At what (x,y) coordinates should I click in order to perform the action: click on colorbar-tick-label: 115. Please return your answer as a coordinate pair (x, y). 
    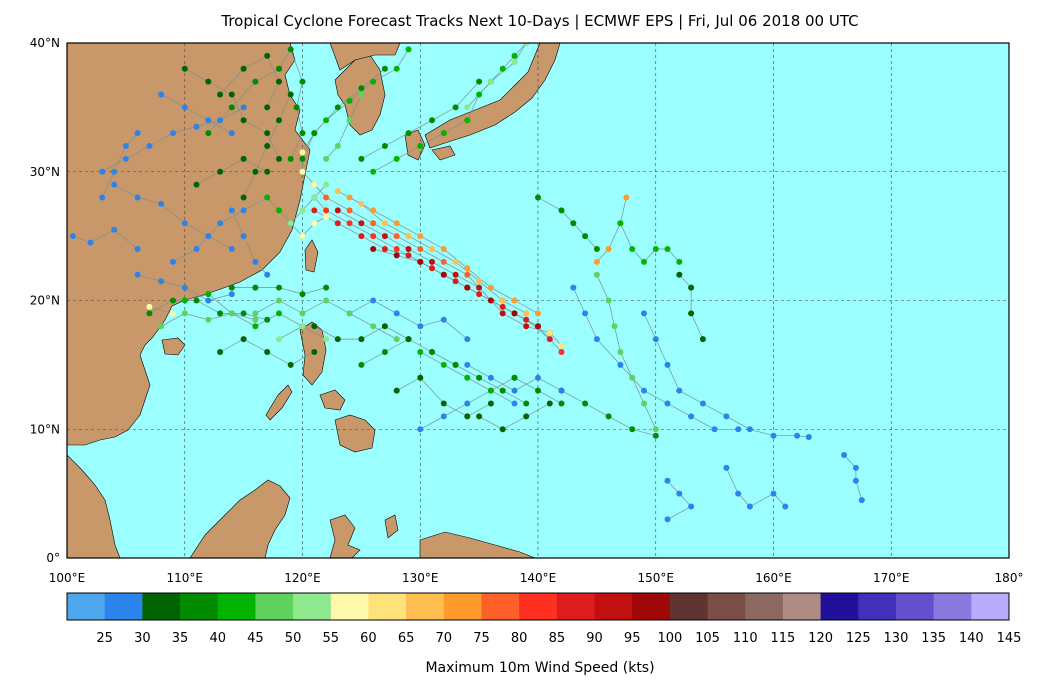
    Looking at the image, I should click on (783, 638).